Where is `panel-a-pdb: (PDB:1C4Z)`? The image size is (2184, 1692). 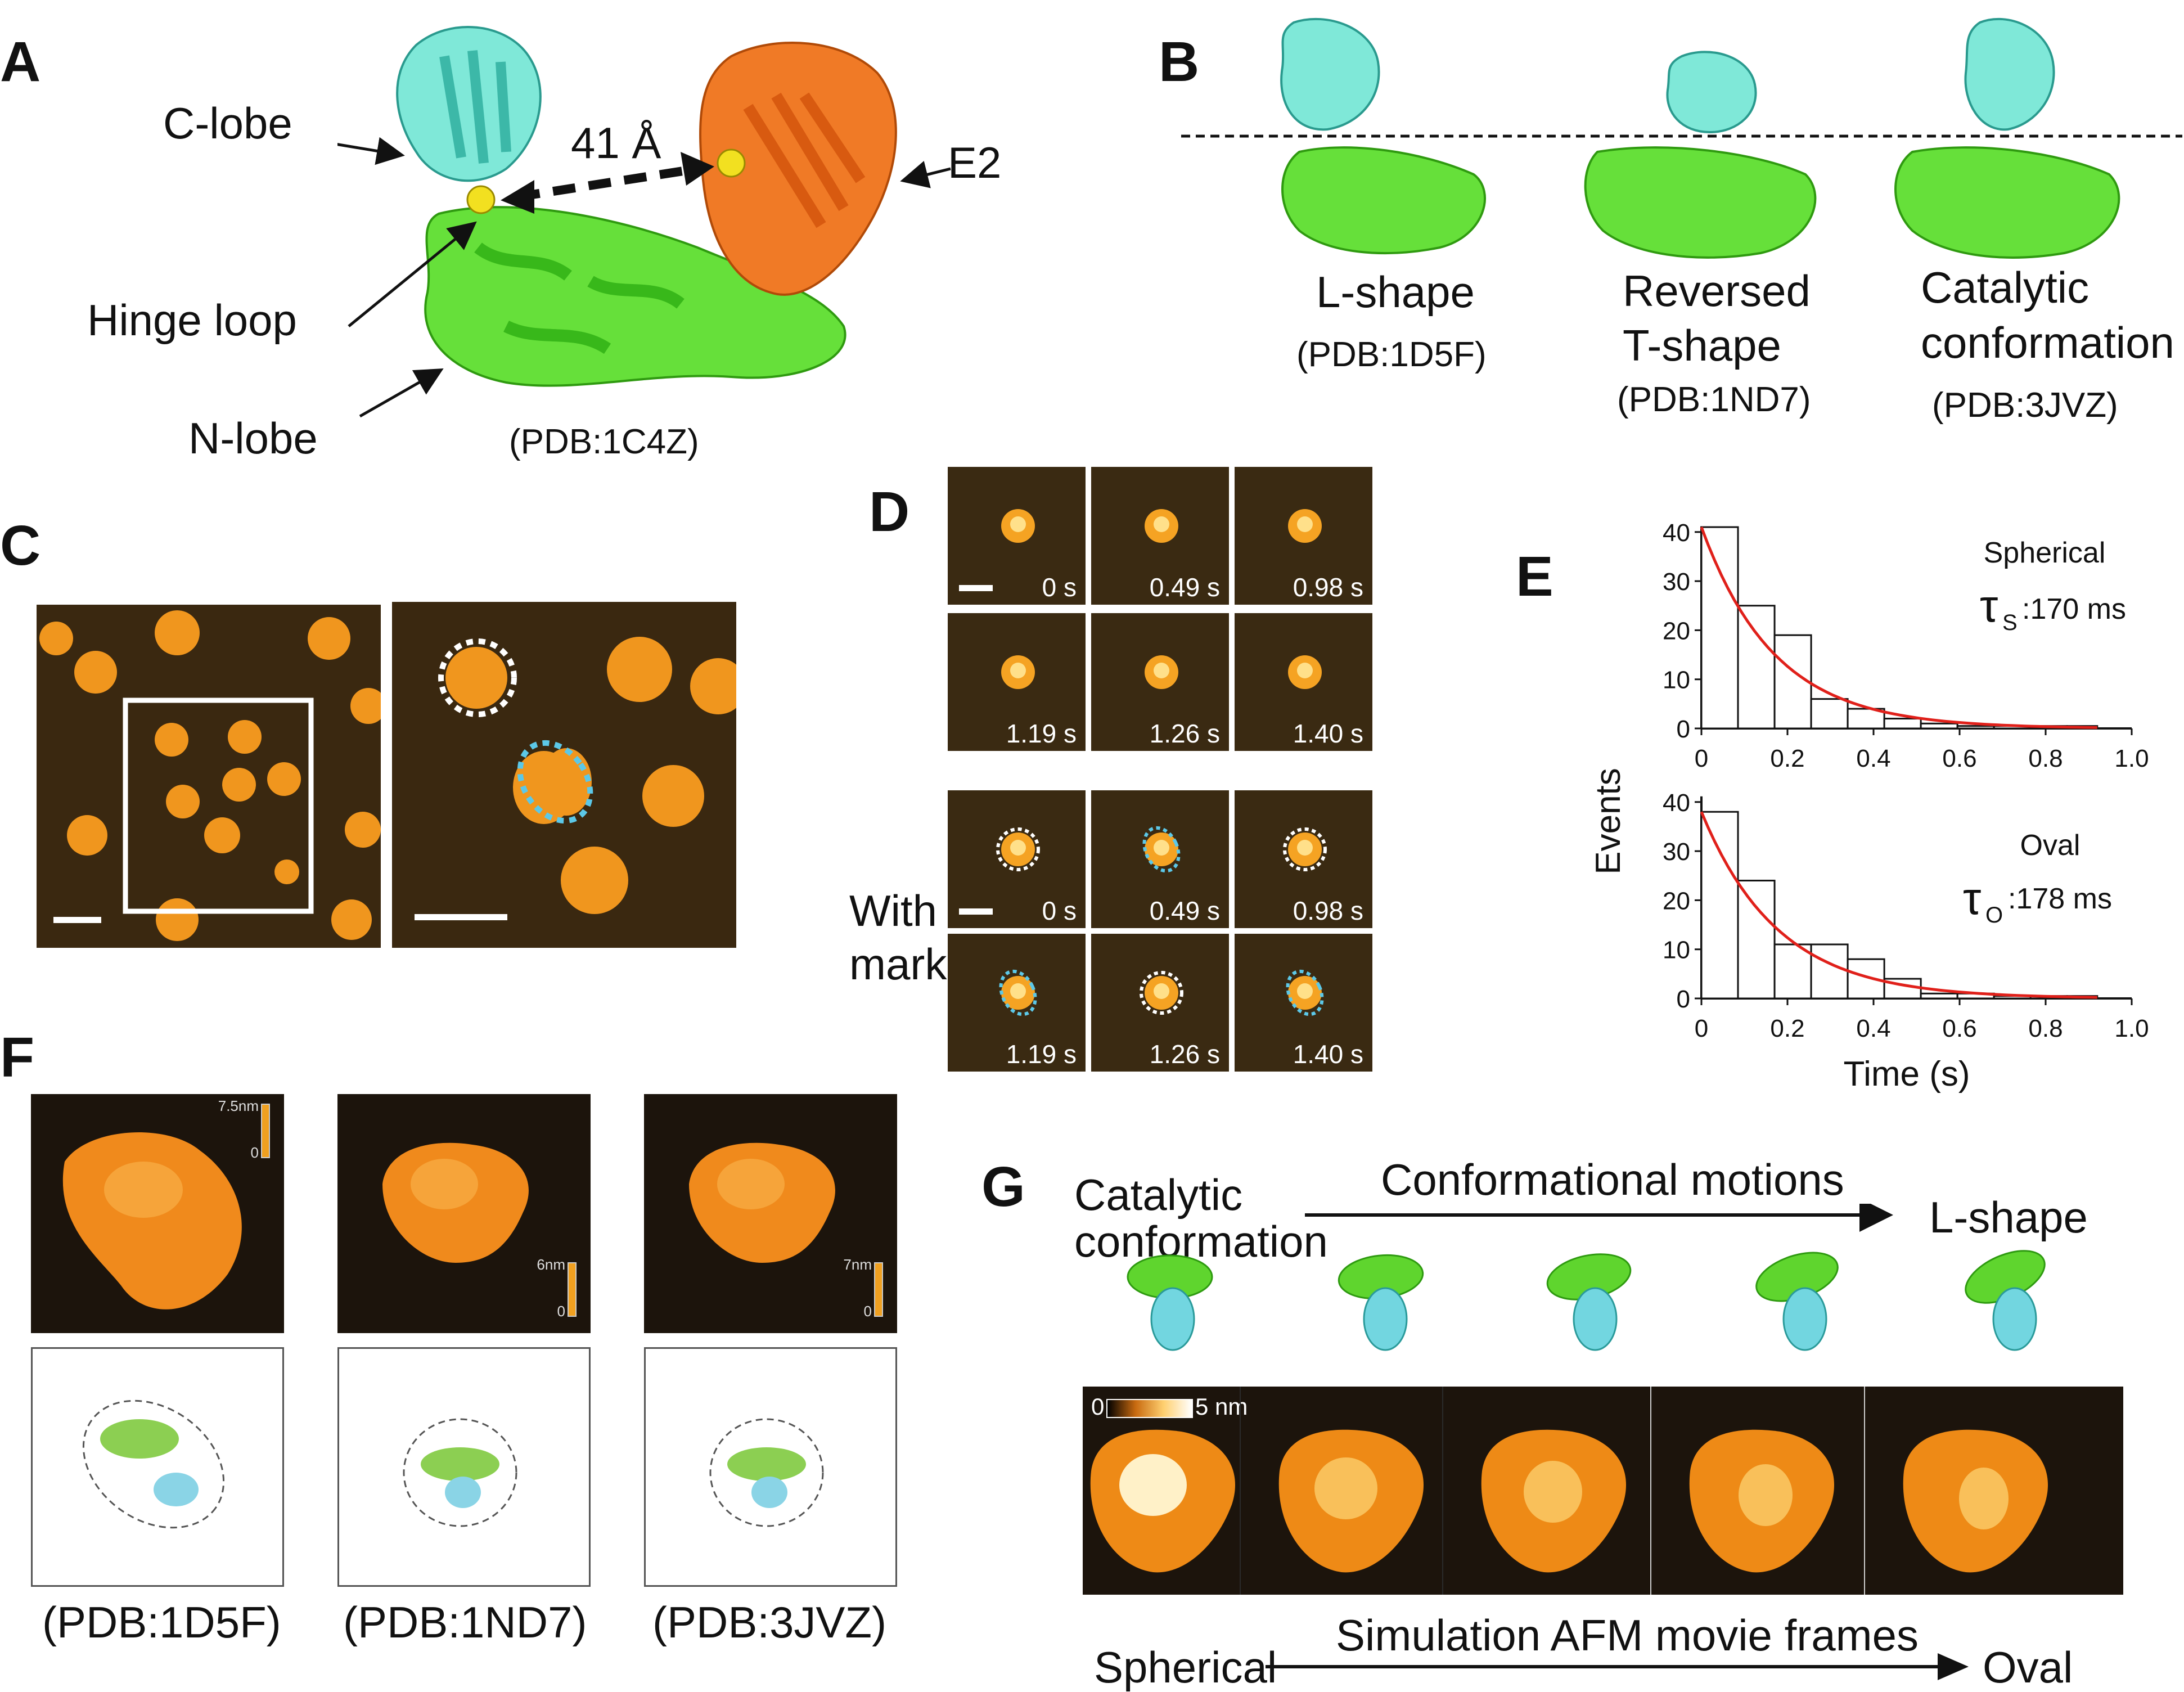
panel-a-pdb: (PDB:1C4Z) is located at coordinates (604, 441).